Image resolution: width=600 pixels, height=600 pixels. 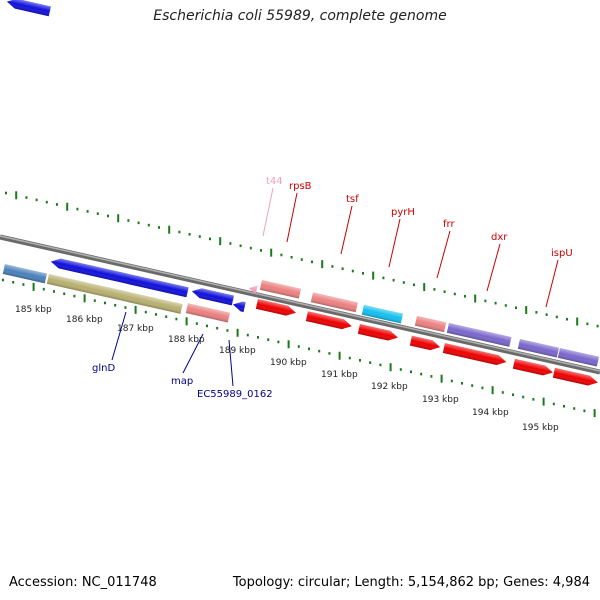 I want to click on pyrh-cds-shading, so click(x=382, y=314).